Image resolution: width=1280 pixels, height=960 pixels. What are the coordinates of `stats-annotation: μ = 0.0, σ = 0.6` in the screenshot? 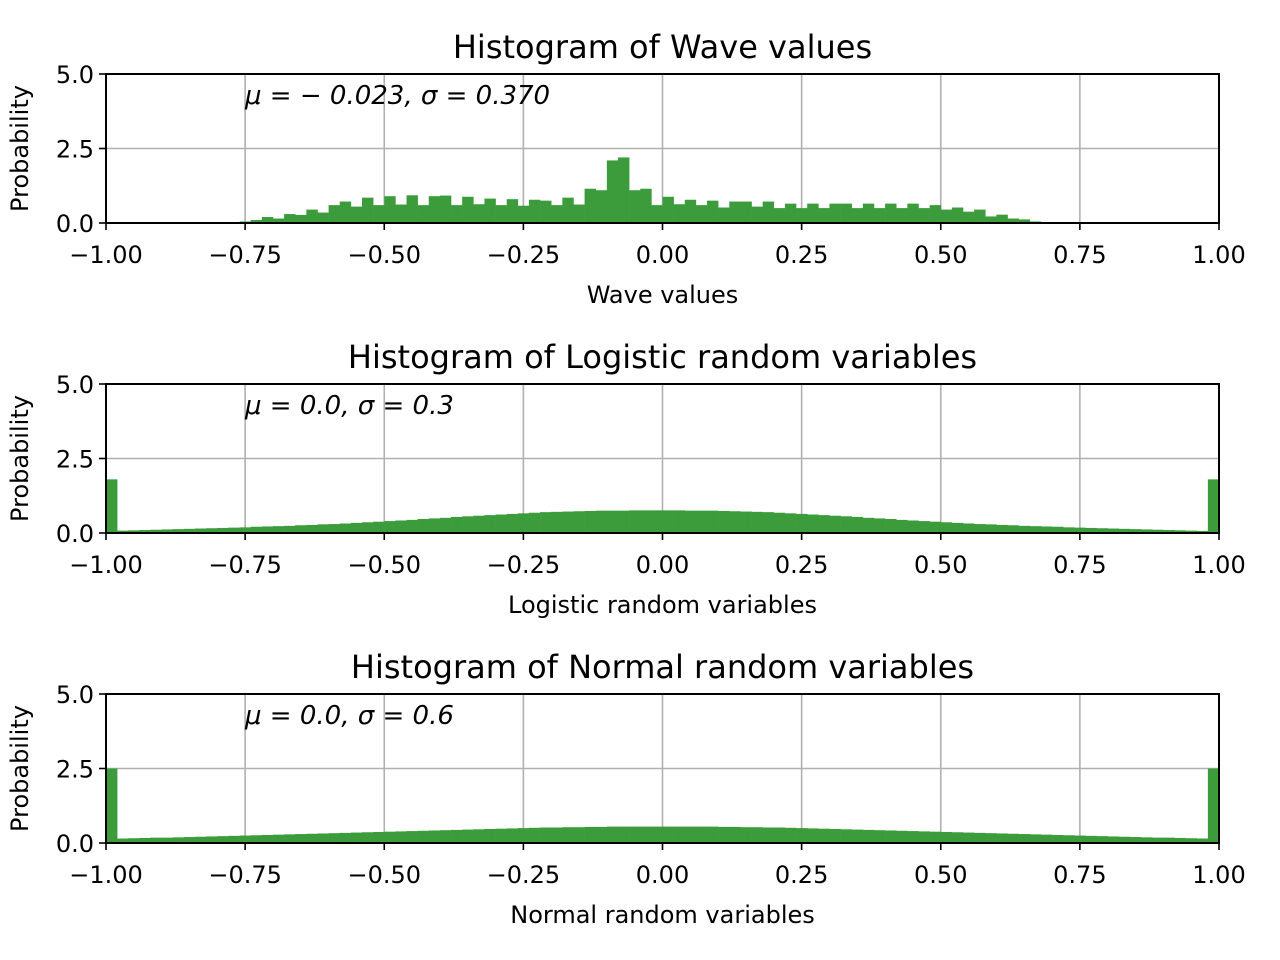 It's located at (349, 716).